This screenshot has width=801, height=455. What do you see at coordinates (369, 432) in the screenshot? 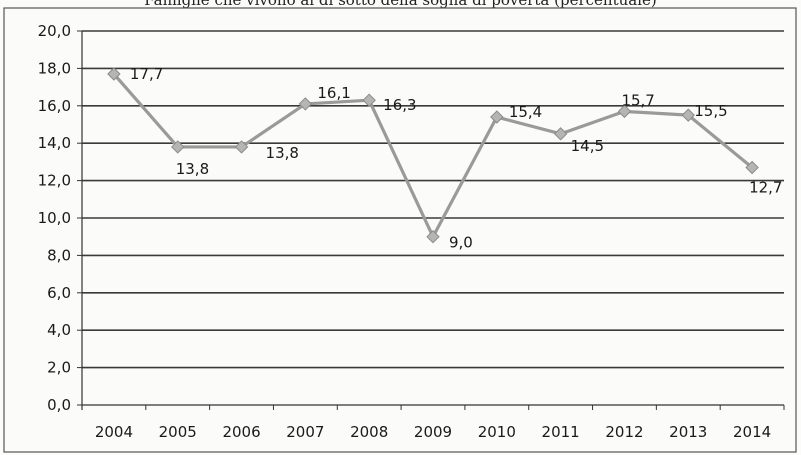
I see `x-tick-label: 2008` at bounding box center [369, 432].